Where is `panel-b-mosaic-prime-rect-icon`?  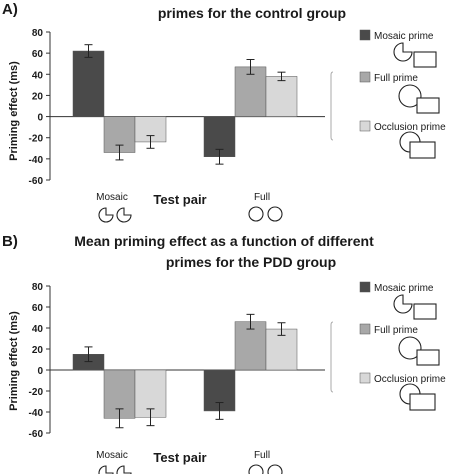
panel-b-mosaic-prime-rect-icon is located at coordinates (425, 311).